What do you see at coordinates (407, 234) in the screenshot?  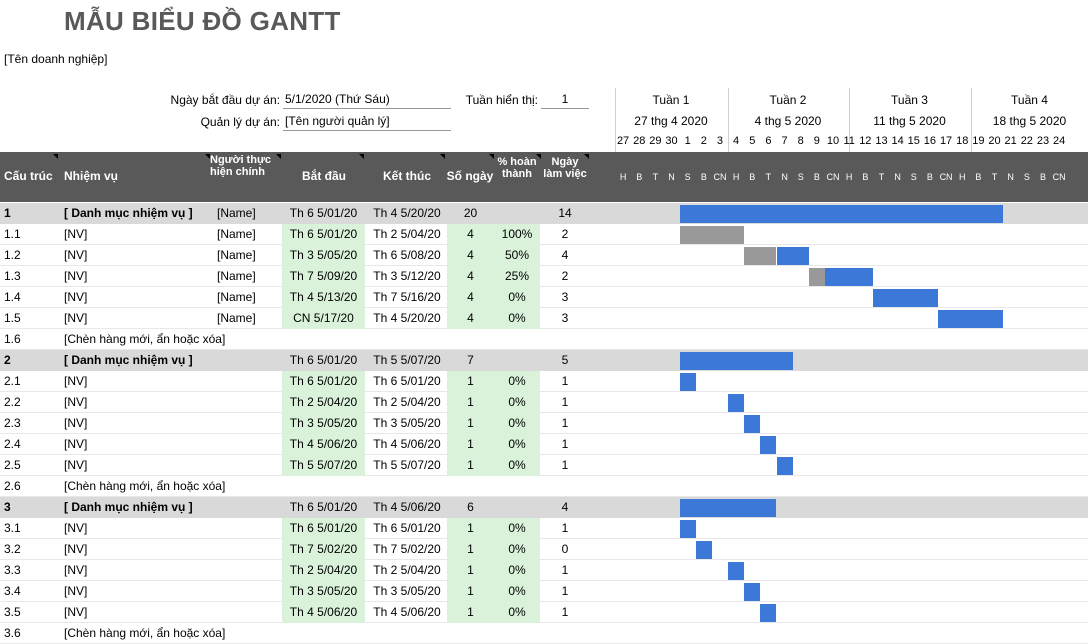 I see `end-date-cell: Th 2 5/04/20` at bounding box center [407, 234].